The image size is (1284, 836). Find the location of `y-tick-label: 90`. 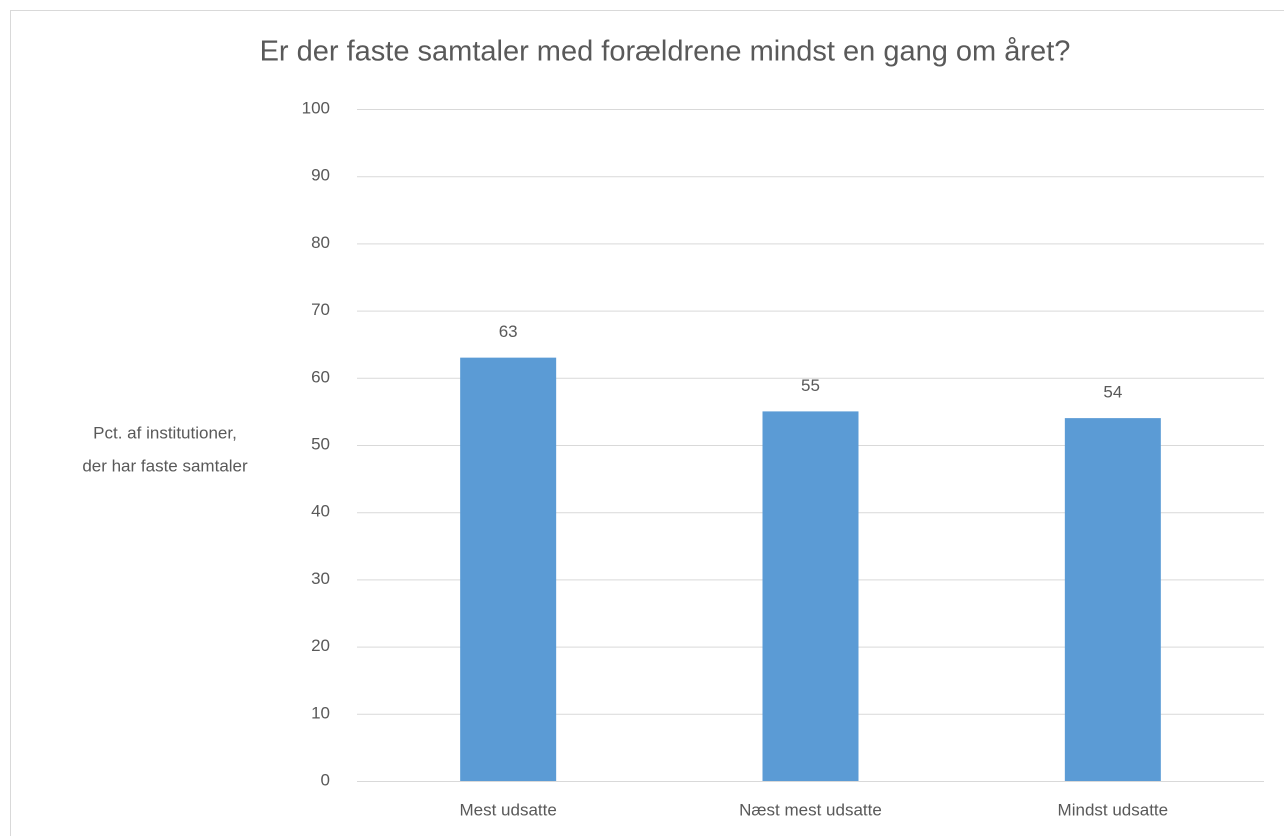

y-tick-label: 90 is located at coordinates (320, 175).